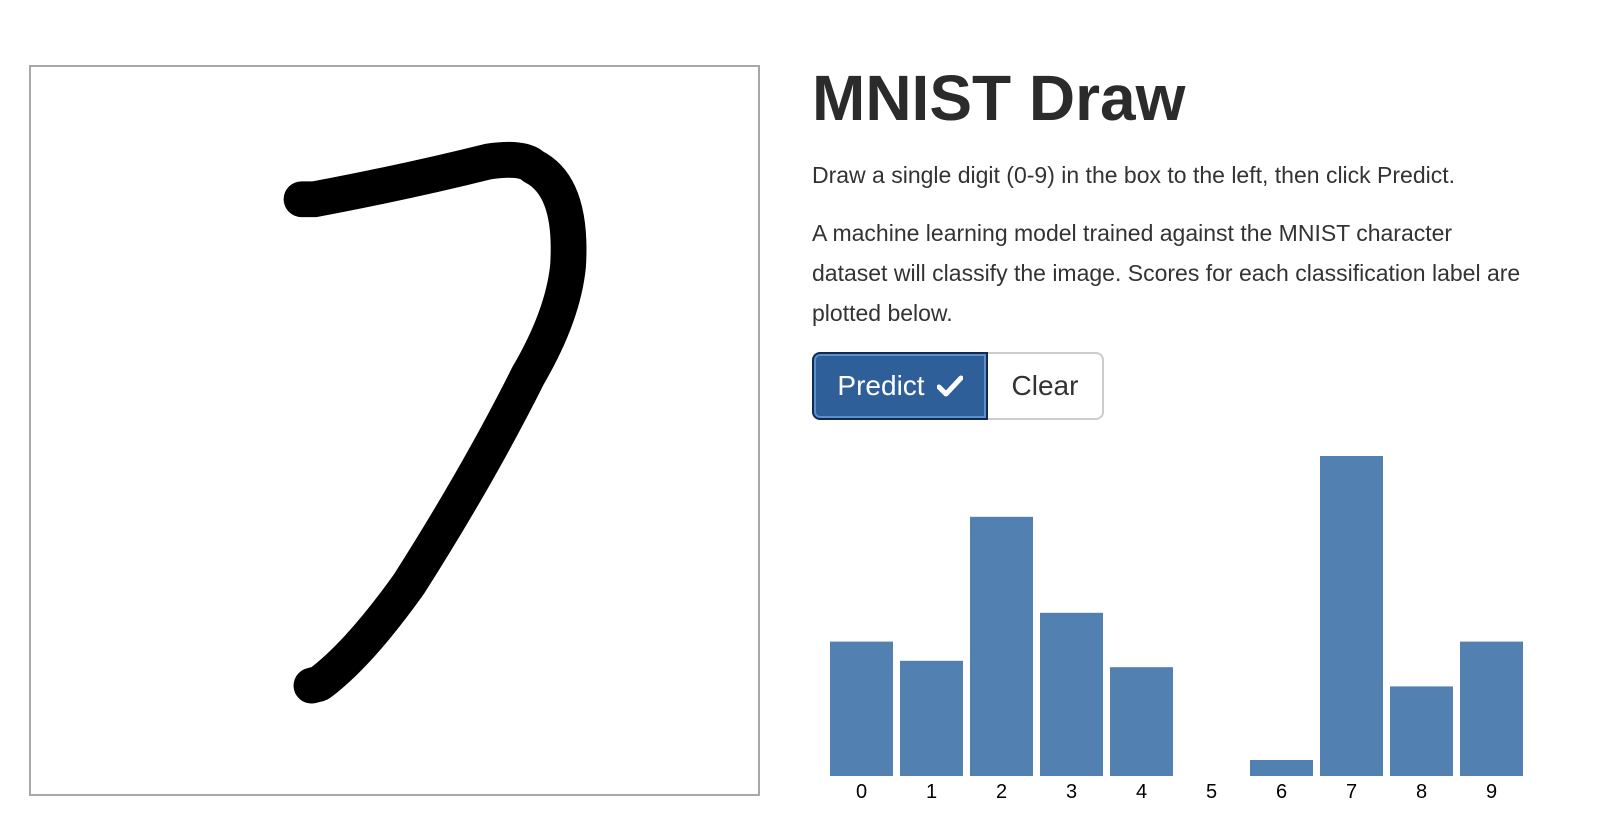  Describe the element at coordinates (435, 422) in the screenshot. I see `drawn-digit-stroke` at that location.